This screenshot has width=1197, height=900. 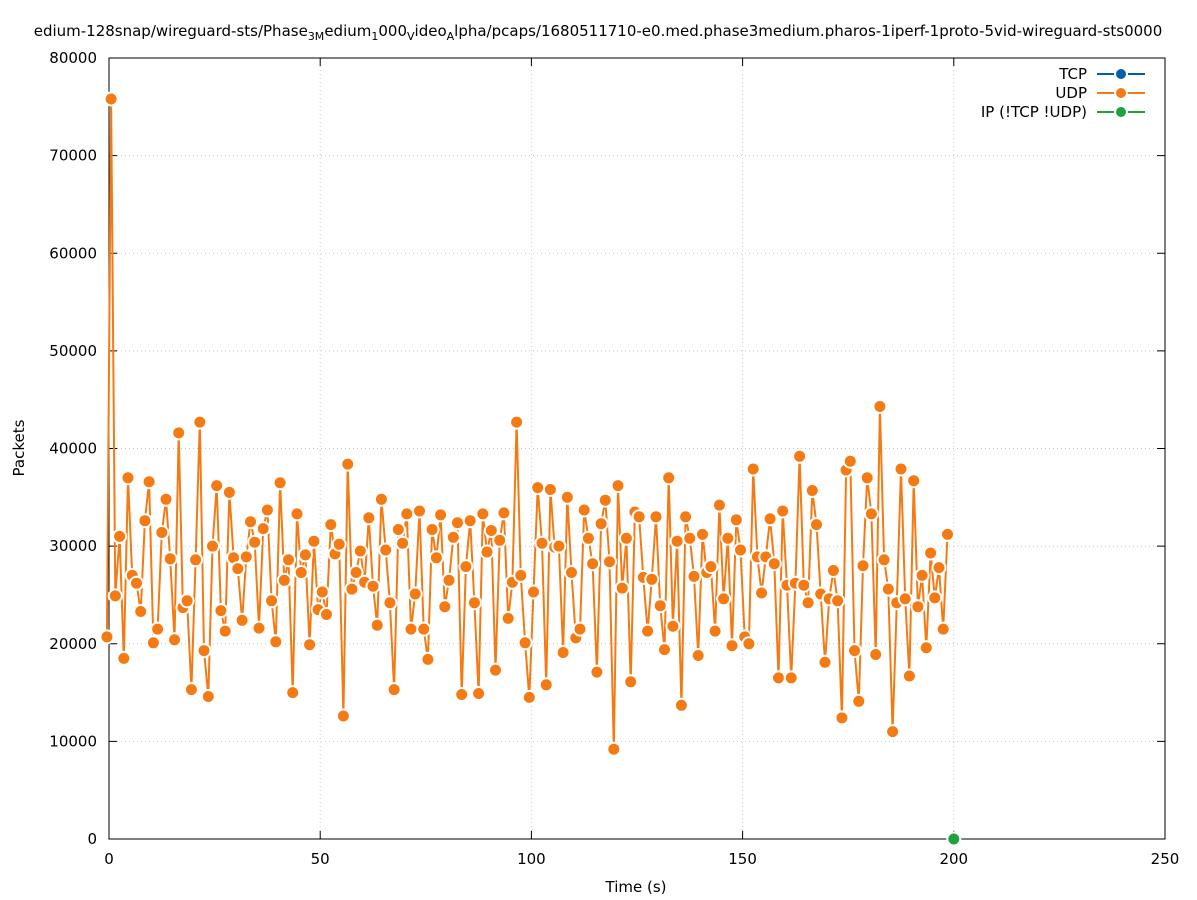 I want to click on y-tick-label: 80000, so click(x=73, y=58).